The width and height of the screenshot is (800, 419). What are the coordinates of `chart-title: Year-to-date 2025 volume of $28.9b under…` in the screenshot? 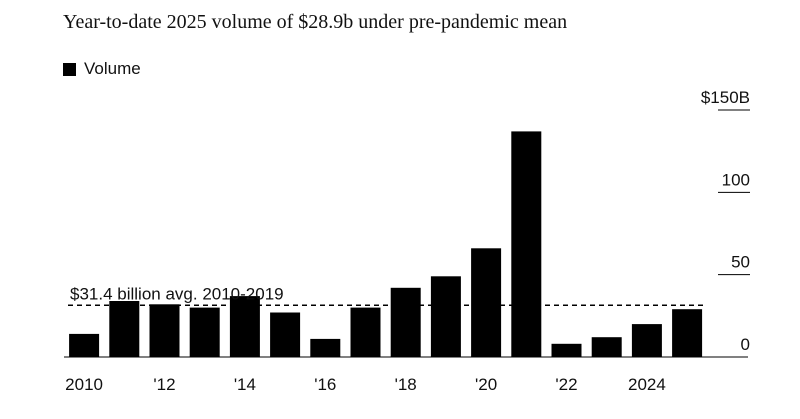 It's located at (315, 22).